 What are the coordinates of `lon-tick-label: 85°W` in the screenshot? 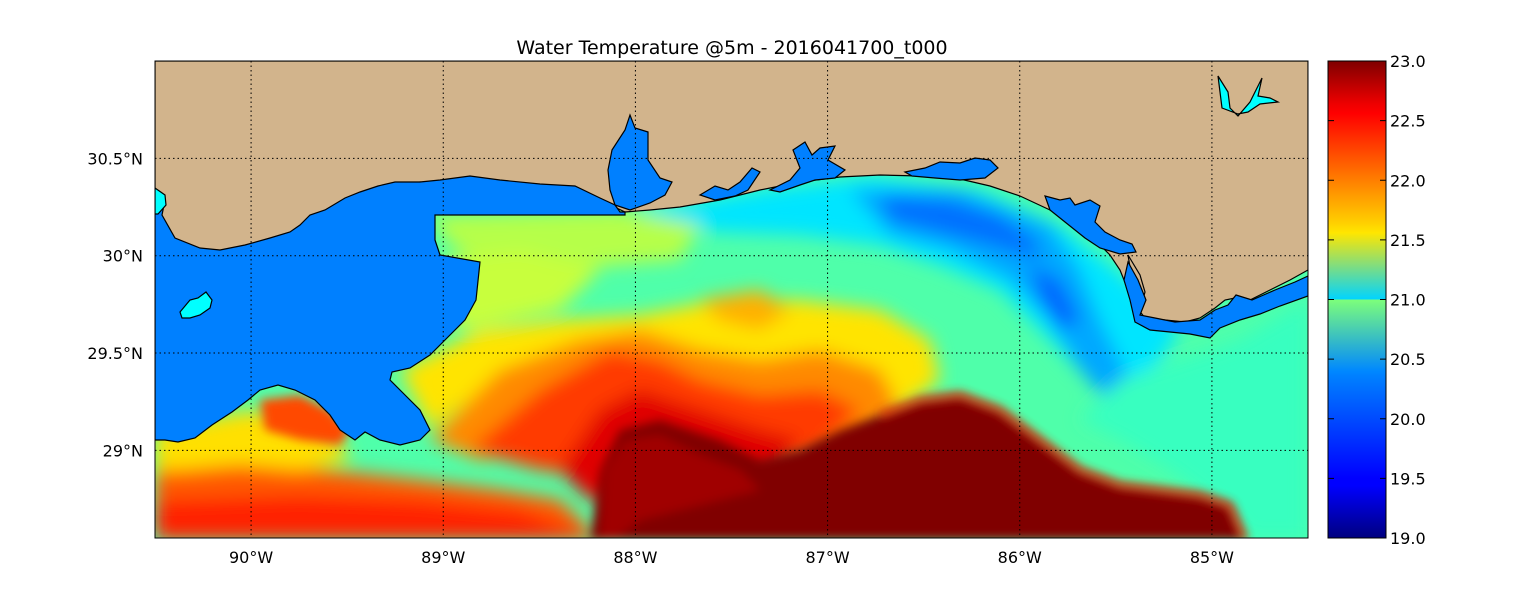 It's located at (1212, 557).